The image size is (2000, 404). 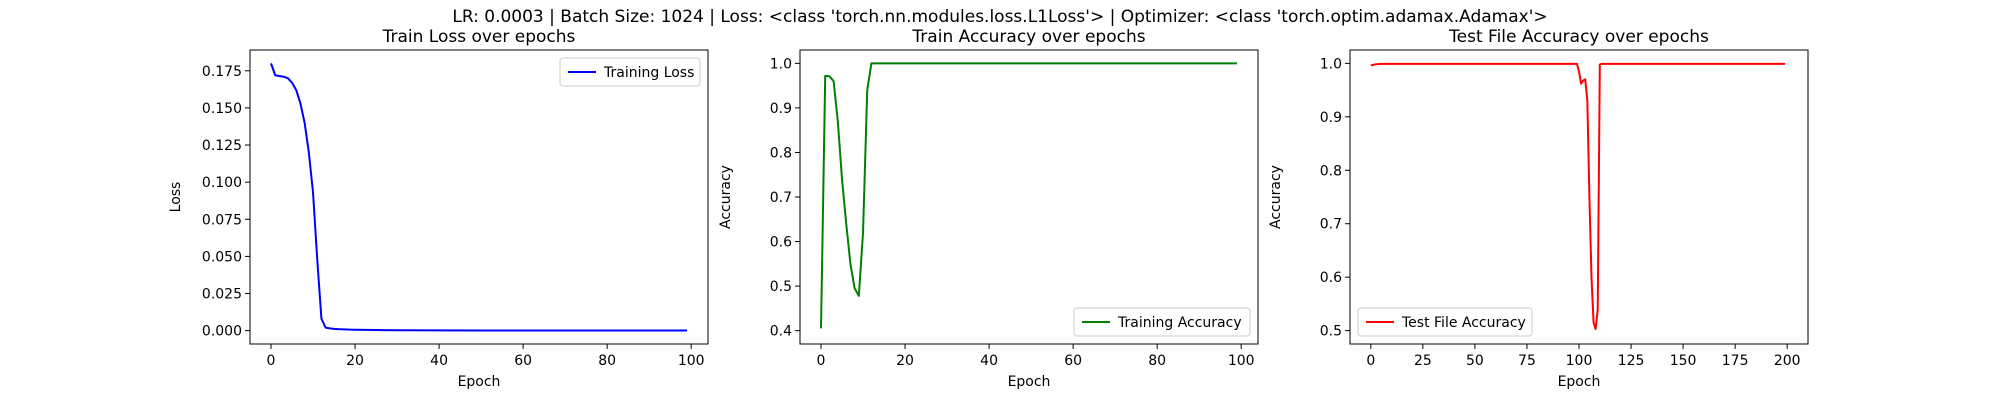 What do you see at coordinates (222, 146) in the screenshot?
I see `y-tick-label: 0.125` at bounding box center [222, 146].